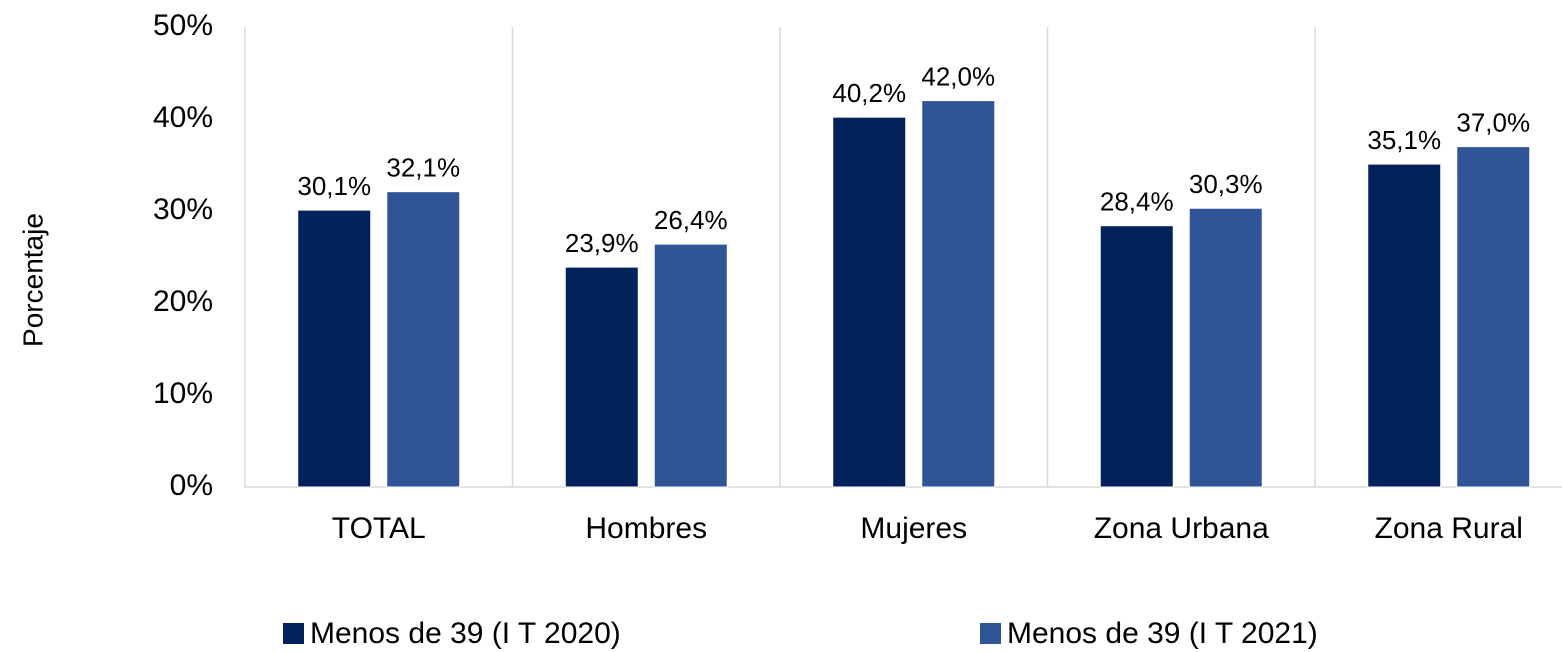 The width and height of the screenshot is (1562, 652). What do you see at coordinates (191, 485) in the screenshot?
I see `y-tick-label: 0%` at bounding box center [191, 485].